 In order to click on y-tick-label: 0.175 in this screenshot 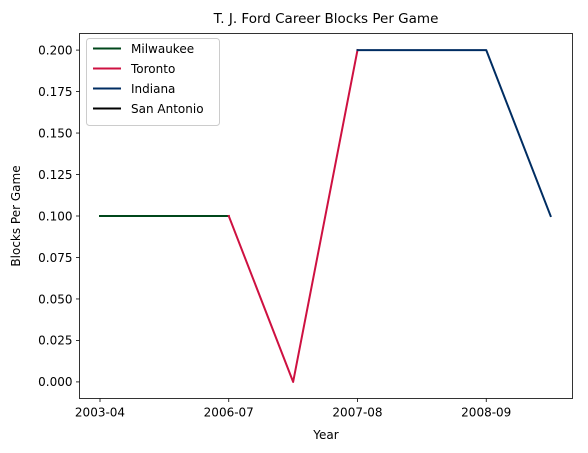, I will do `click(55, 92)`.